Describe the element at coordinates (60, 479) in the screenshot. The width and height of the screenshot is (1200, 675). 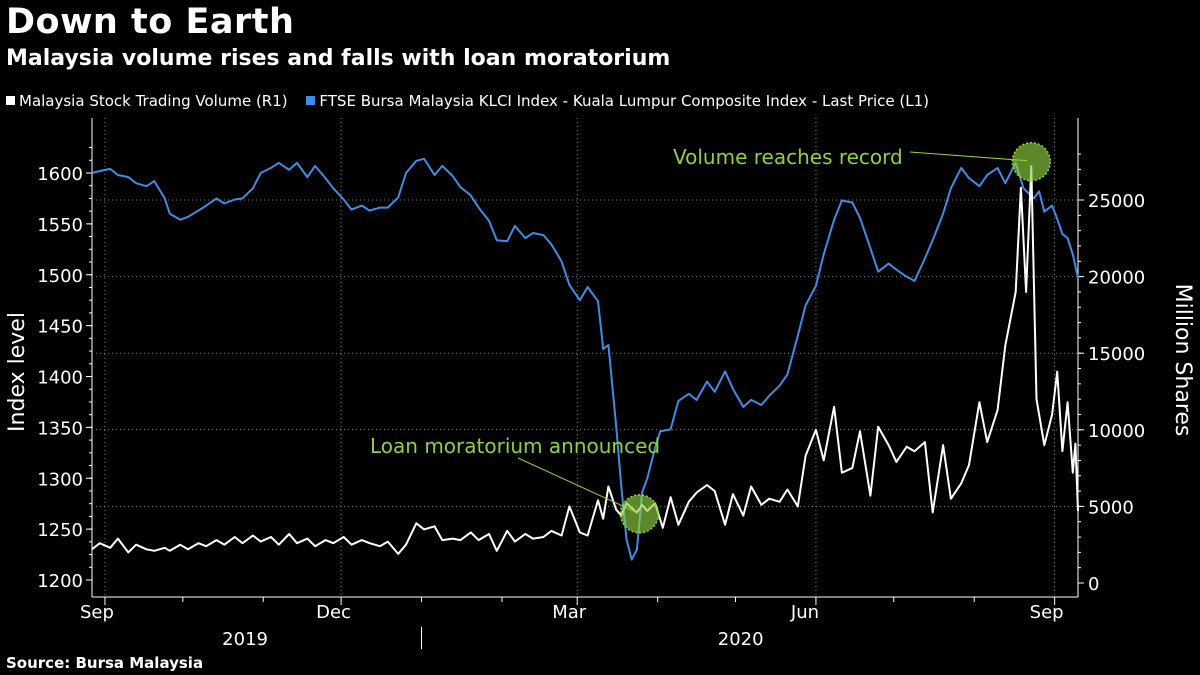
I see `y-left-tick-label: 1300` at that location.